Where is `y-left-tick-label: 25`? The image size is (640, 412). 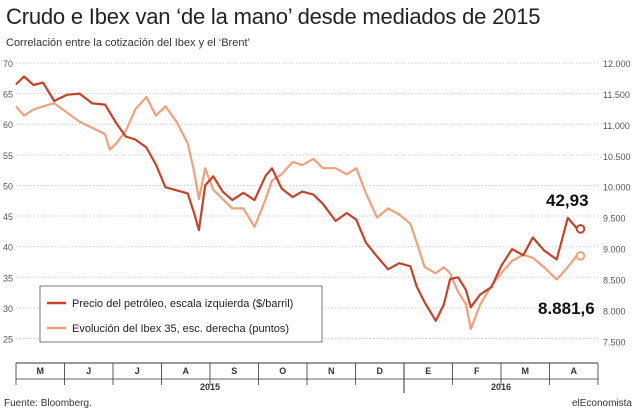
y-left-tick-label: 25 is located at coordinates (8, 340).